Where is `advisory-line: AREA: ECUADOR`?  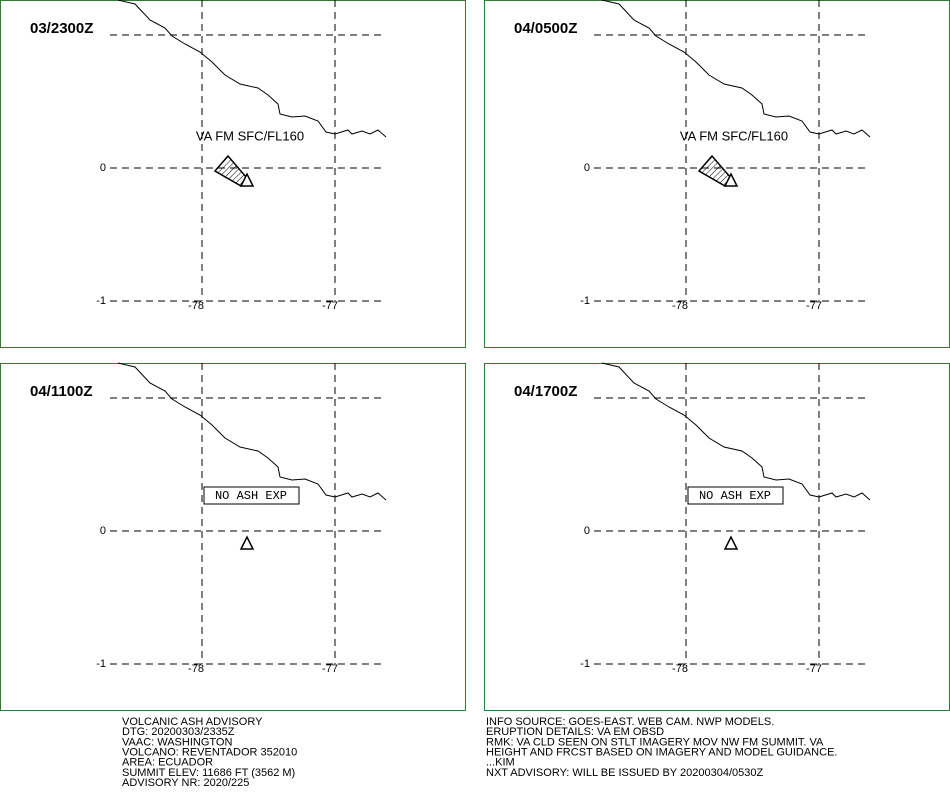
advisory-line: AREA: ECUADOR is located at coordinates (167, 763).